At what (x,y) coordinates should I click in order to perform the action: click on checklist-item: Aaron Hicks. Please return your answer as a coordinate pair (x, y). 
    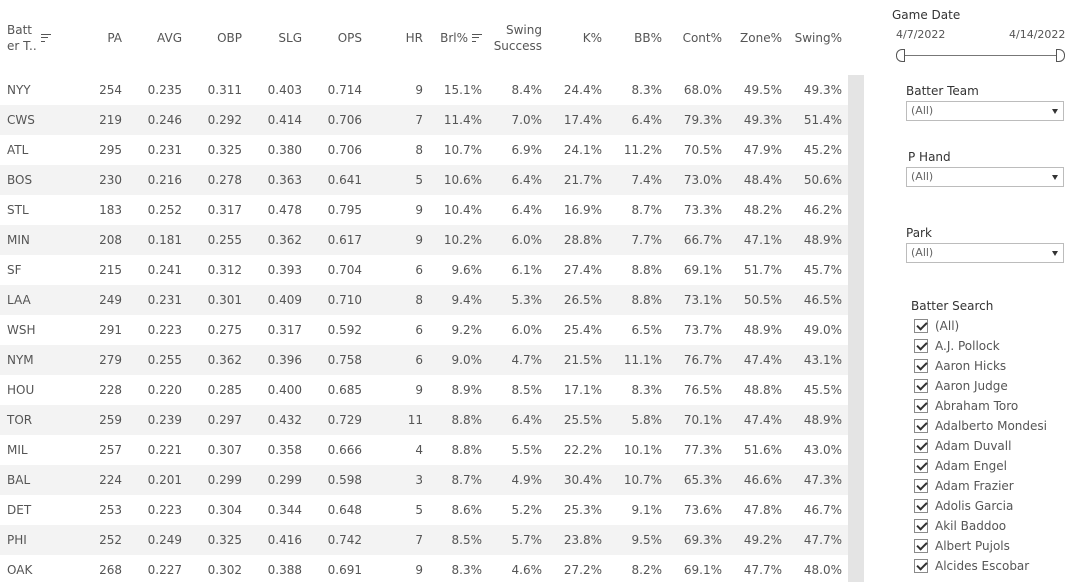
    Looking at the image, I should click on (960, 366).